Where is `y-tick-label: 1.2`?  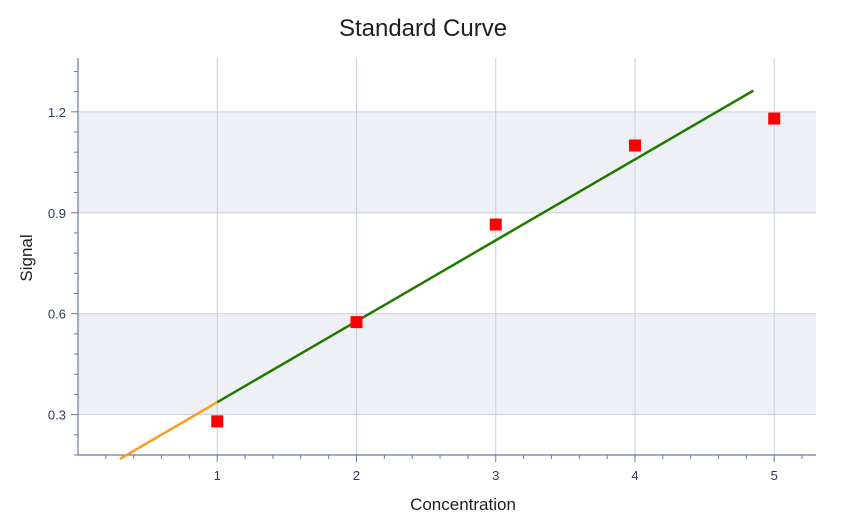 y-tick-label: 1.2 is located at coordinates (57, 112).